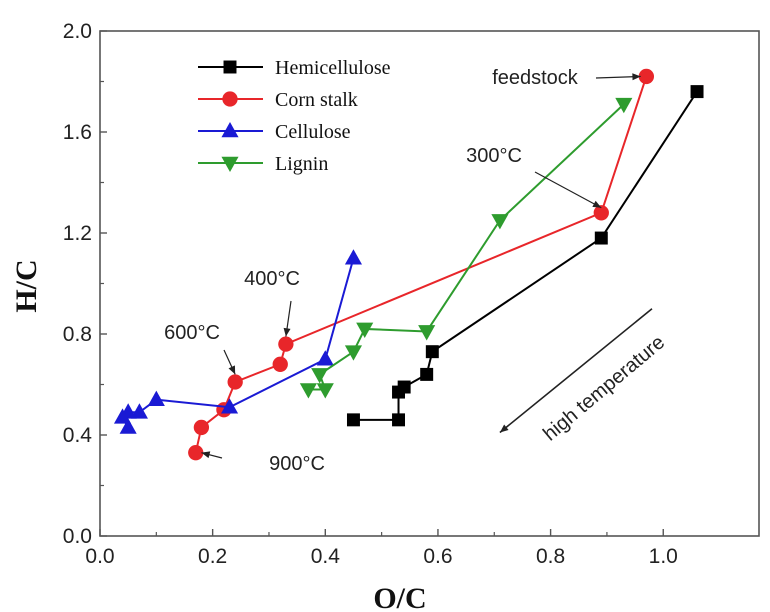 This screenshot has height=612, width=770. What do you see at coordinates (26, 285) in the screenshot?
I see `y-axis-title: H/C` at bounding box center [26, 285].